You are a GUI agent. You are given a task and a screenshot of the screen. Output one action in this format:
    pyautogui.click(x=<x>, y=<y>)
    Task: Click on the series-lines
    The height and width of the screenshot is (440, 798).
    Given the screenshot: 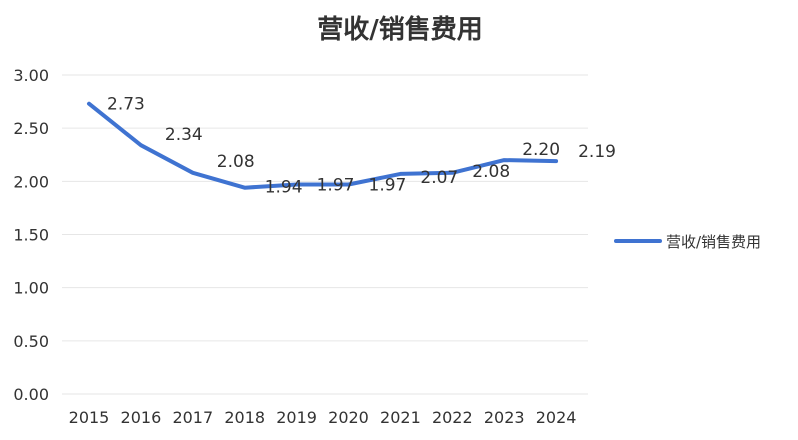 What is the action you would take?
    pyautogui.click(x=323, y=145)
    